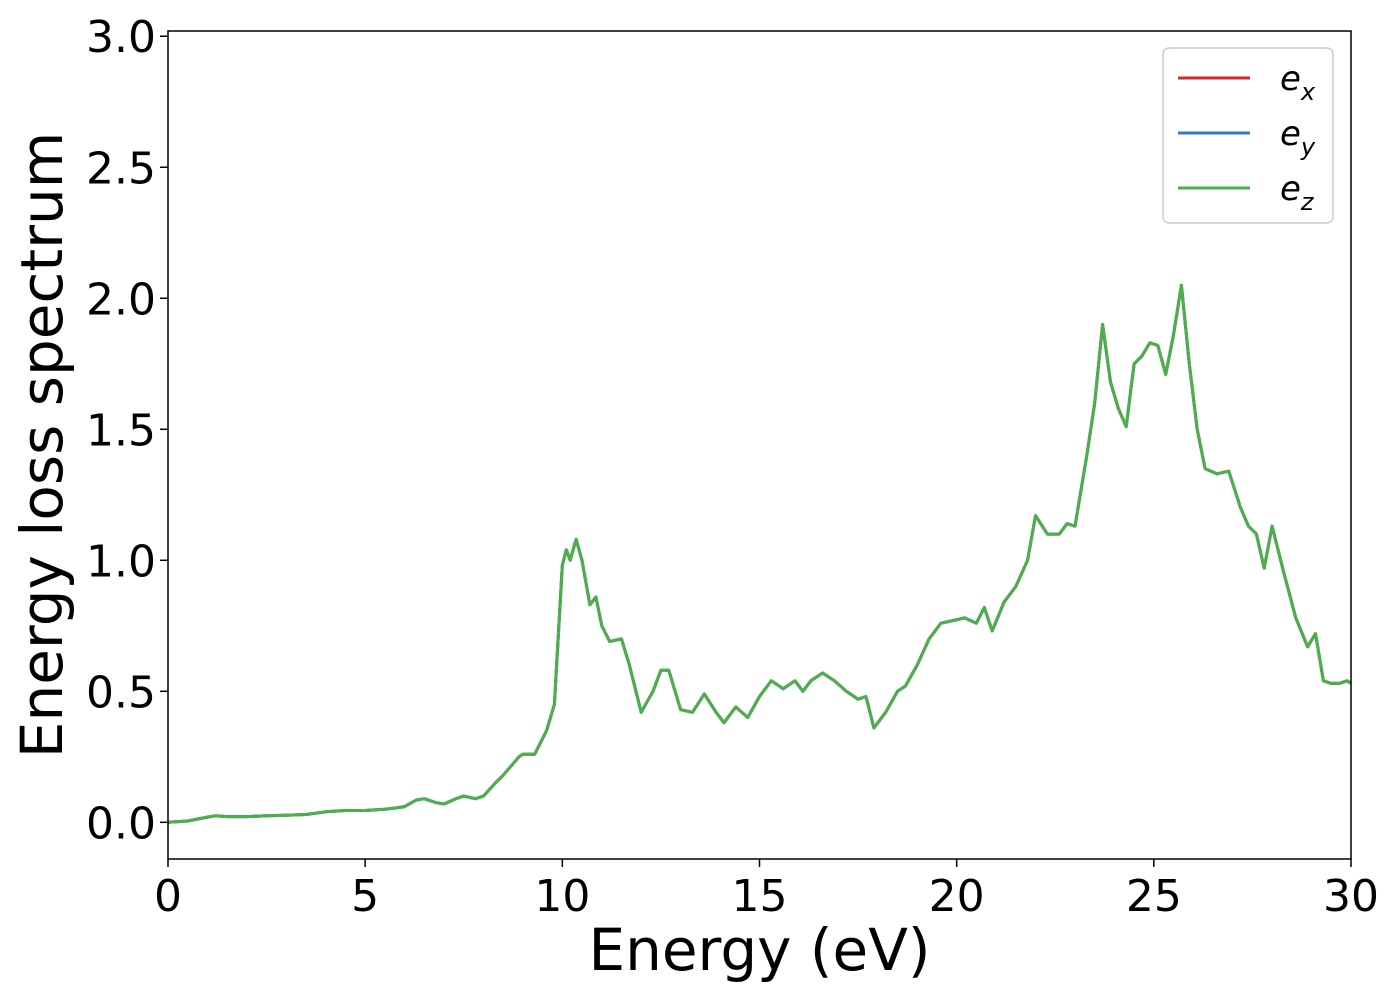  I want to click on x-tick-label: 15, so click(760, 896).